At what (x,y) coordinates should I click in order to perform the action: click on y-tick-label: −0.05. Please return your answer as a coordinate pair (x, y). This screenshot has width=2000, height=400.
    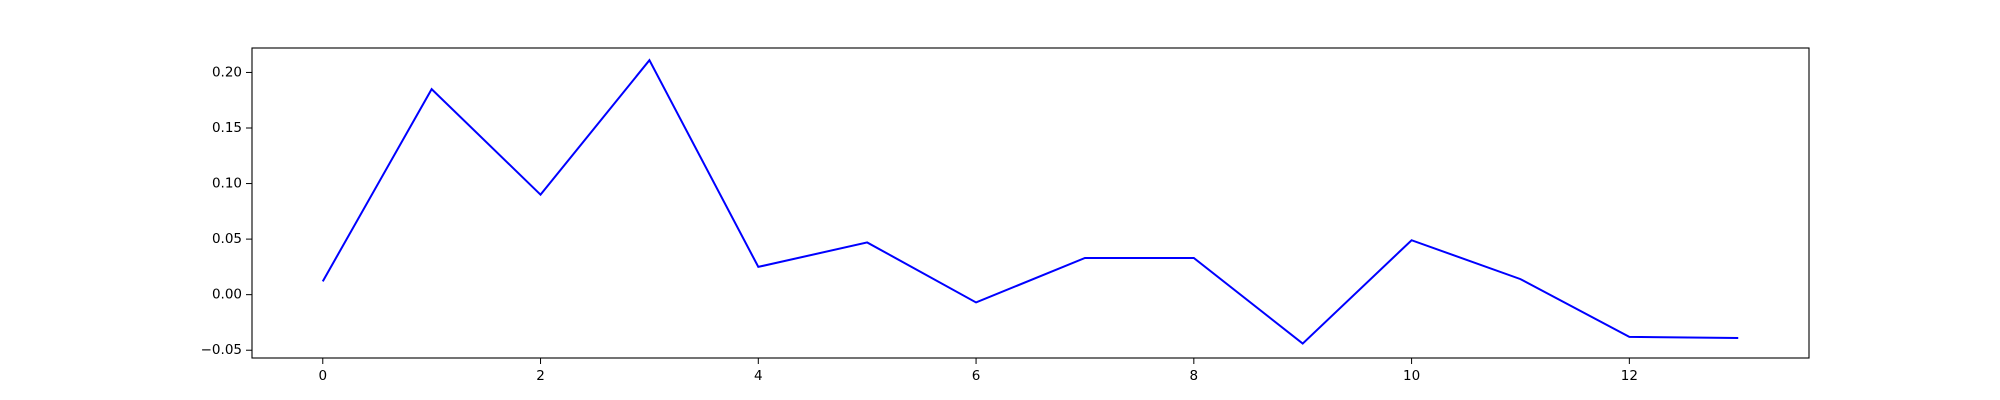
    Looking at the image, I should click on (221, 350).